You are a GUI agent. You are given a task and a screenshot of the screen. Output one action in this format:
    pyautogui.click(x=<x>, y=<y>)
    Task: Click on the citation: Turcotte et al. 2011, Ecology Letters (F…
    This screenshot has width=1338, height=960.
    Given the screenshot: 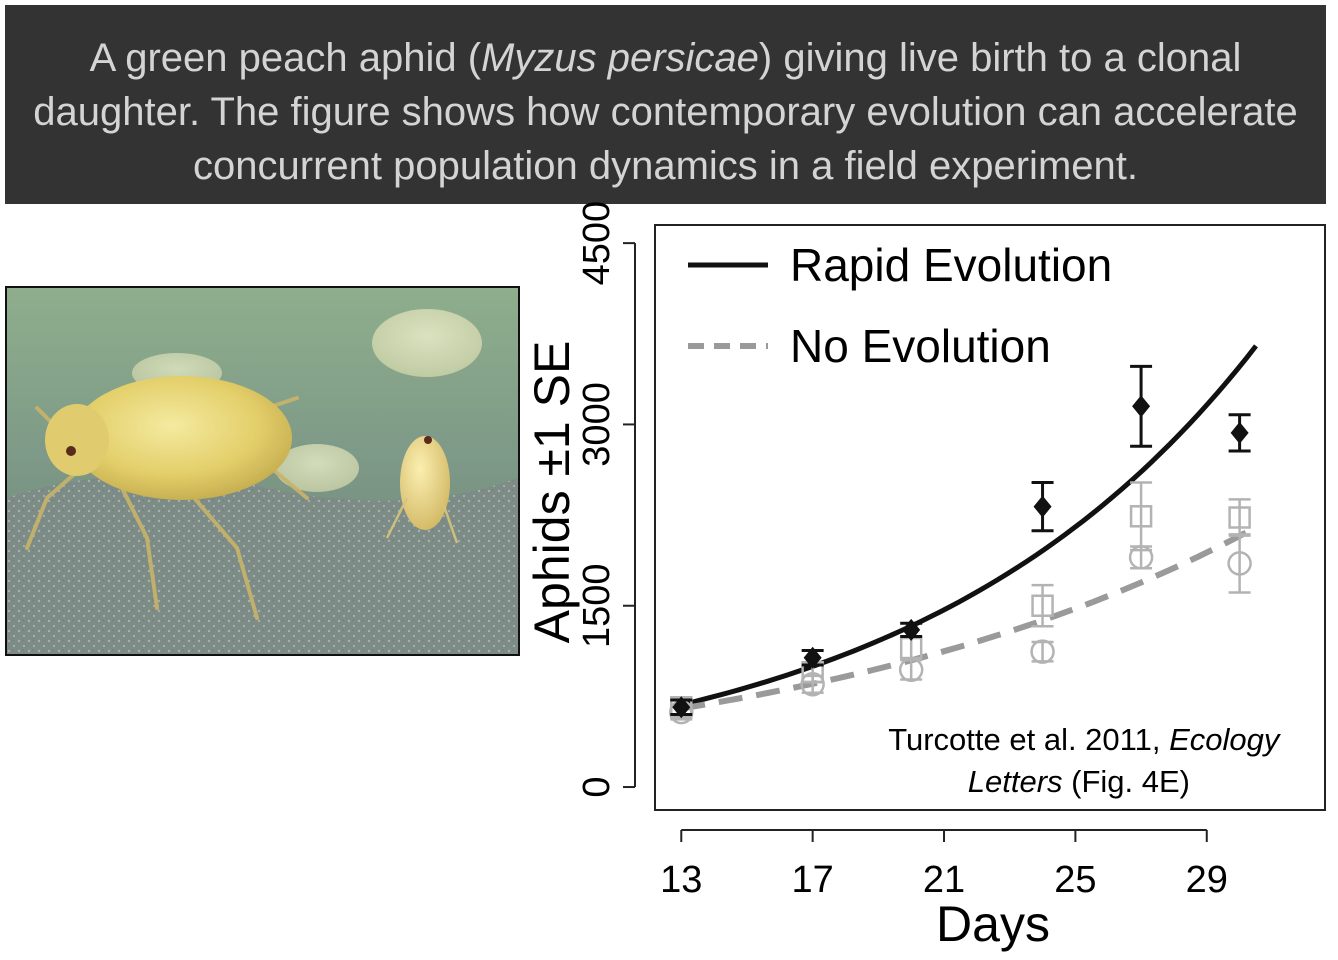 What is the action you would take?
    pyautogui.click(x=1088, y=760)
    